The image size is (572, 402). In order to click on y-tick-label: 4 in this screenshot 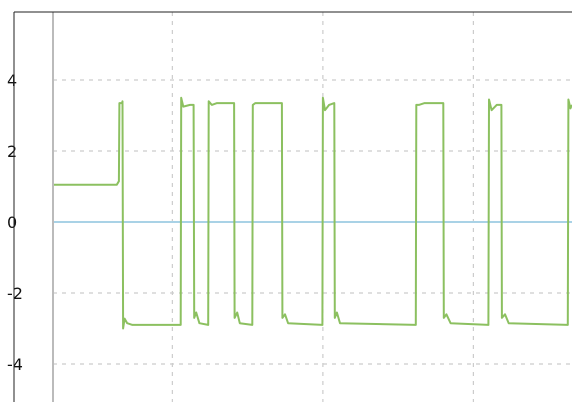, I will do `click(12, 80)`.